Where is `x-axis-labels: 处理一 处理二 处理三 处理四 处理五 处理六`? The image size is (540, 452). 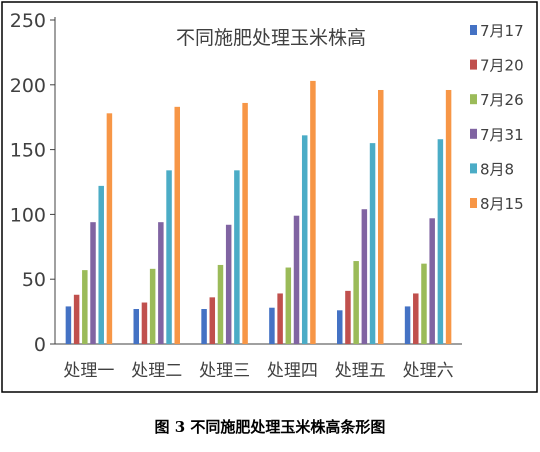
x-axis-labels: 处理一 处理二 处理三 处理四 处理五 处理六 is located at coordinates (258, 371).